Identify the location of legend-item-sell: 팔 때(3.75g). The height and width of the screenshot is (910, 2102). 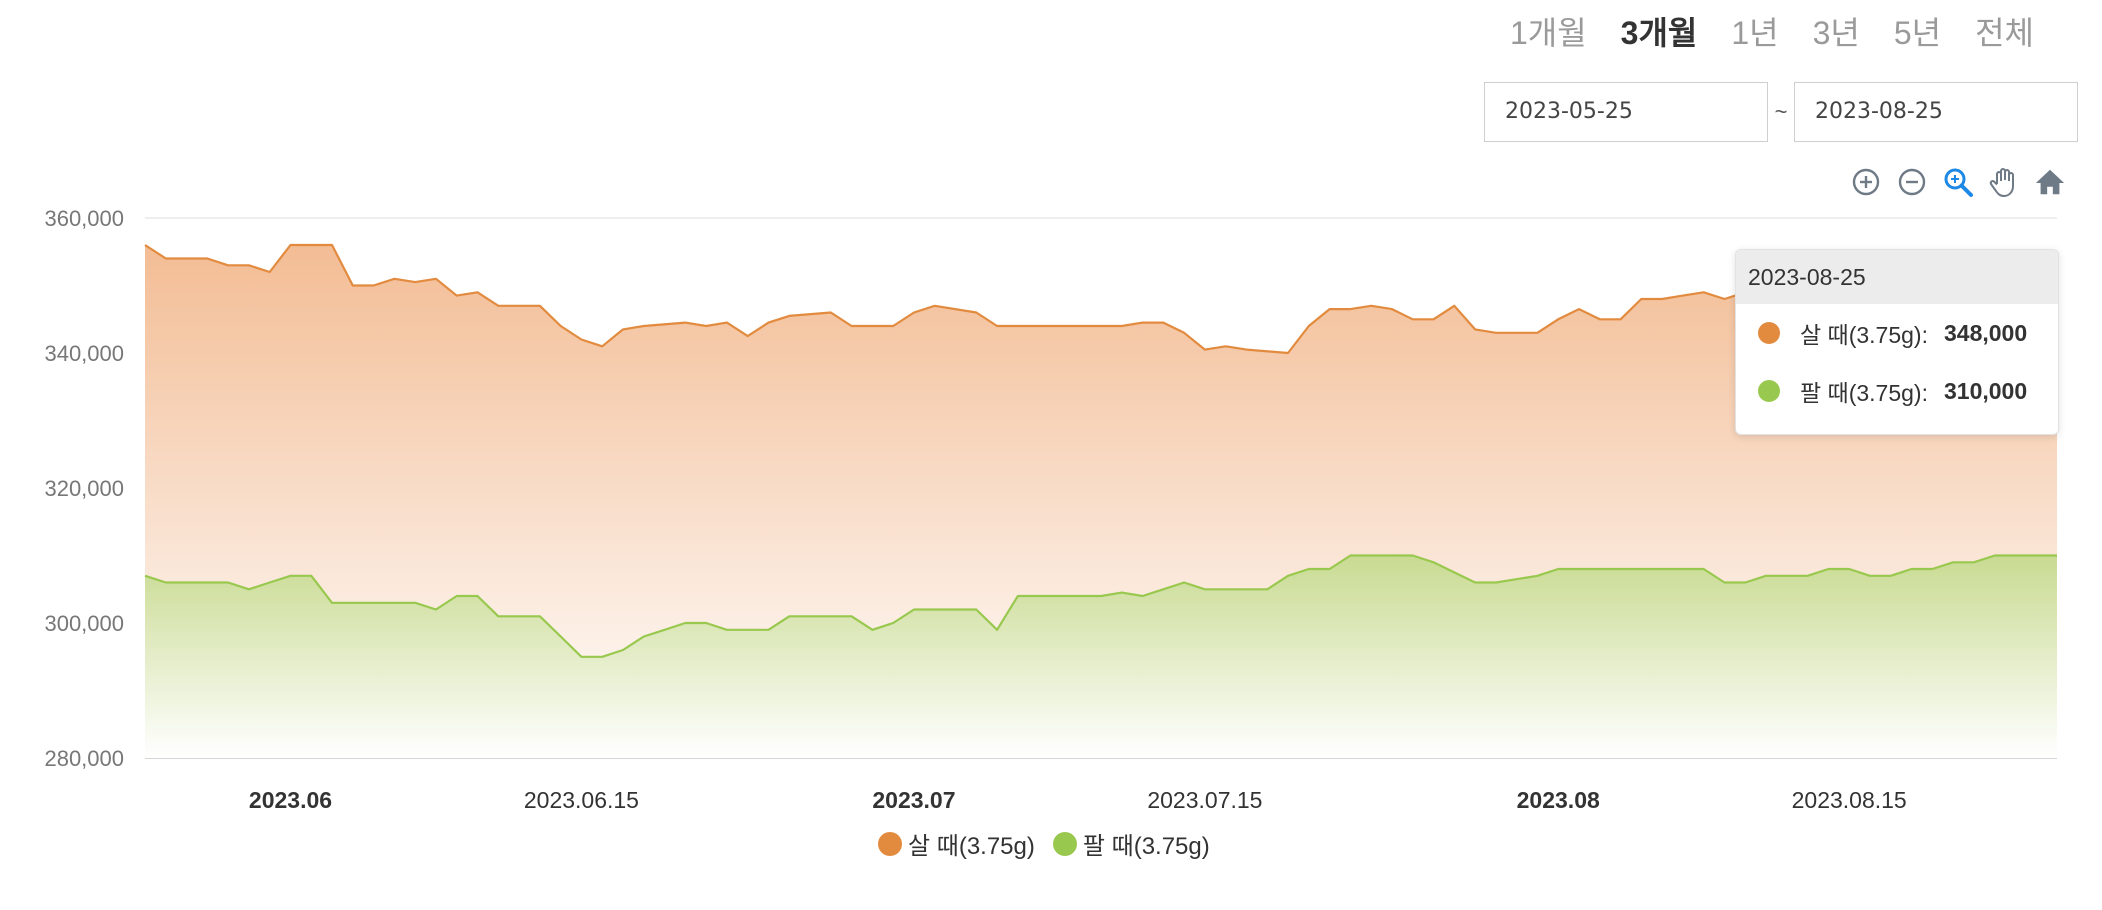
(1131, 843).